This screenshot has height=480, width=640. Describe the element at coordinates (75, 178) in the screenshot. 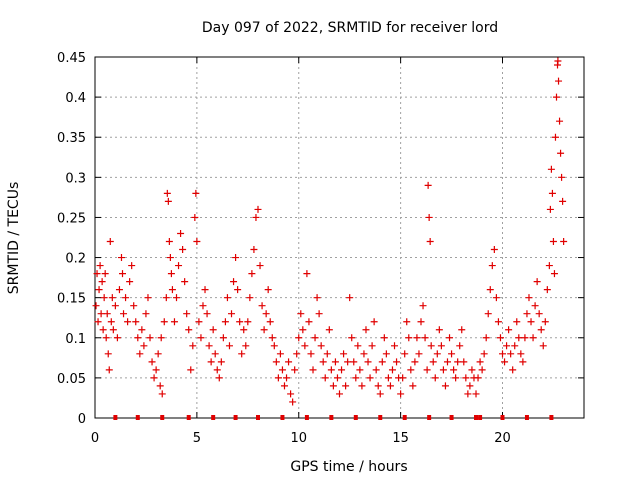

I see `y-tick-label: 0.3` at that location.